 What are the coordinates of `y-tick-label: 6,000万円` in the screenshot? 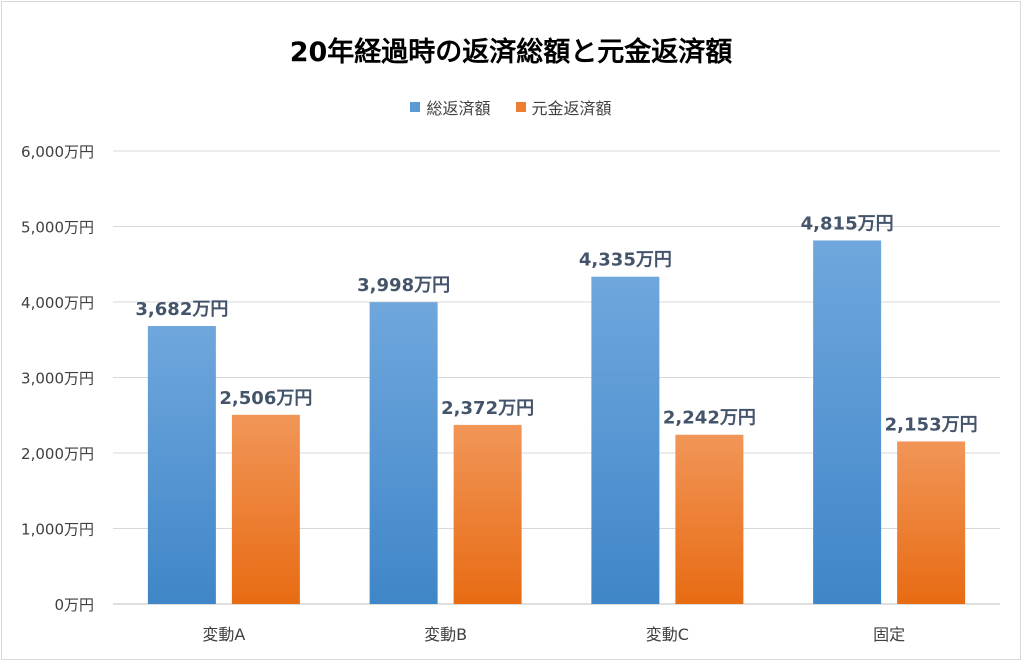 It's located at (57, 152).